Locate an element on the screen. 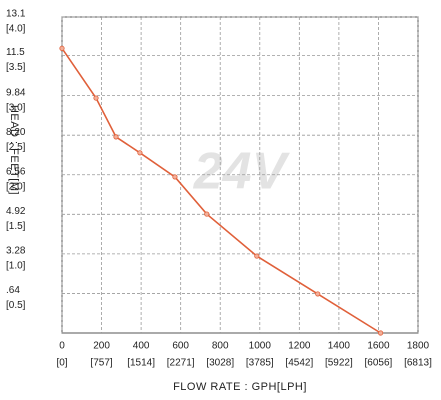 The width and height of the screenshot is (441, 400). y-tick-label: 6.56 is located at coordinates (16, 171).